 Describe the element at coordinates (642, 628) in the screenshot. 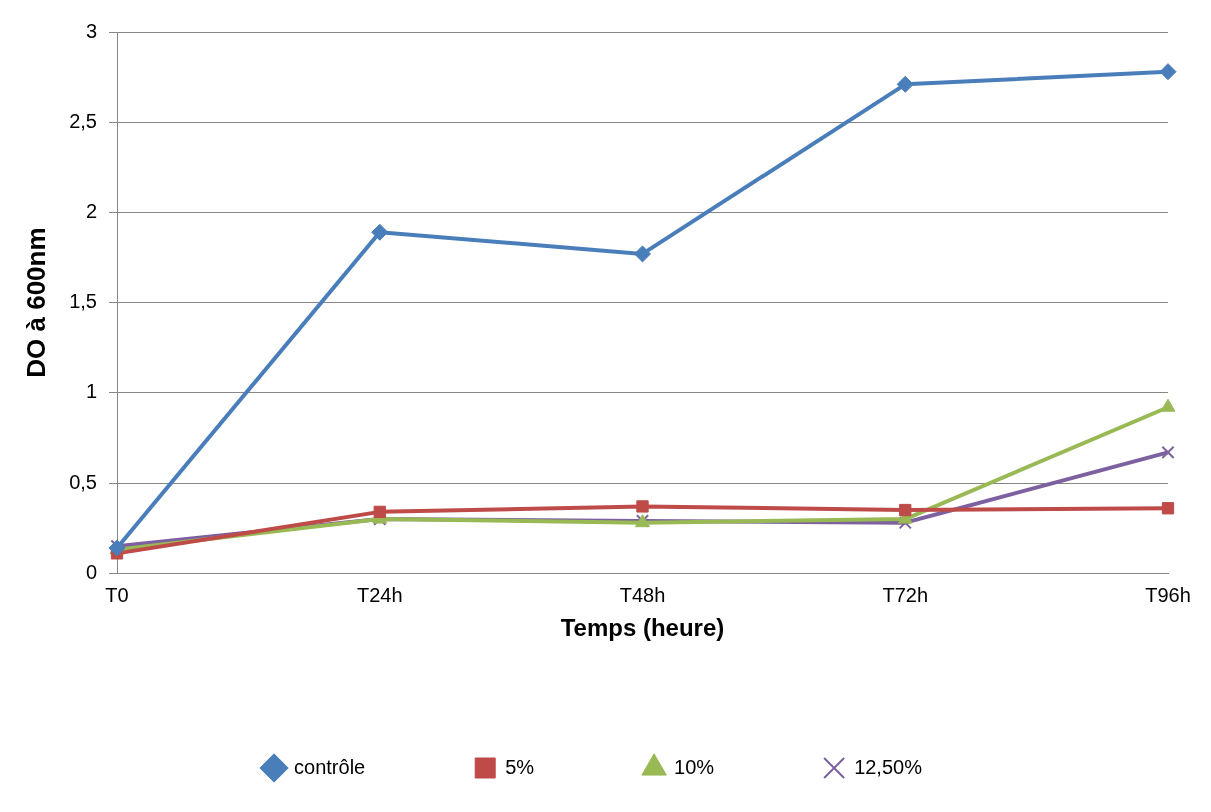

I see `x-axis-title: Temps (heure)` at that location.